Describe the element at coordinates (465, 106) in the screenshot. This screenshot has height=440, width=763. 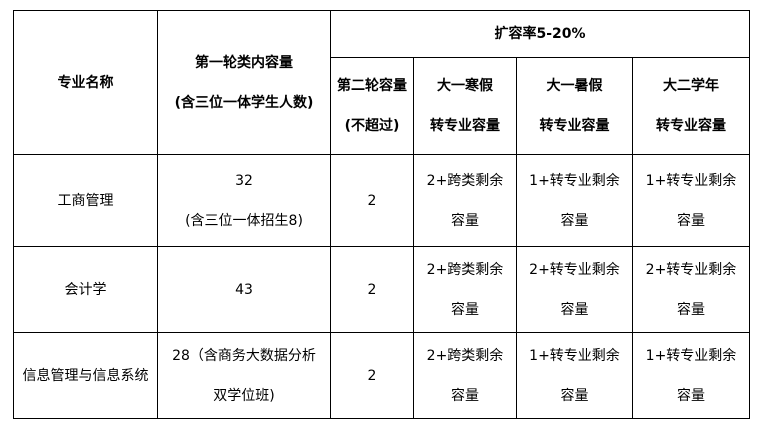
I see `header-winter-transfer: 大一寒假 转专业容量` at that location.